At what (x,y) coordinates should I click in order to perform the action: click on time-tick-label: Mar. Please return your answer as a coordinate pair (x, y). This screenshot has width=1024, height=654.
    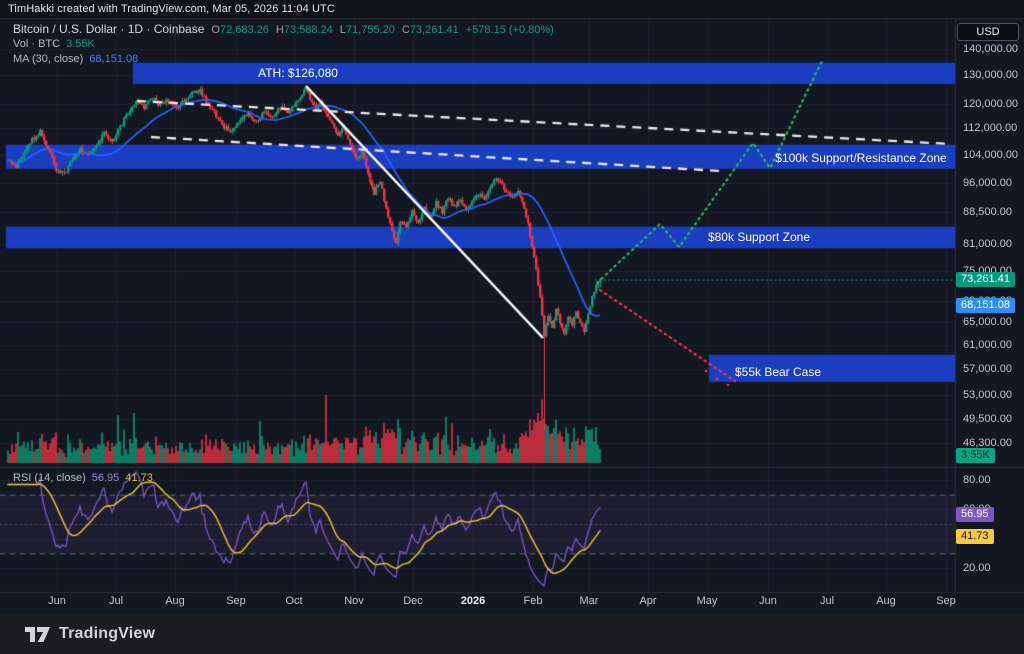
    Looking at the image, I should click on (589, 601).